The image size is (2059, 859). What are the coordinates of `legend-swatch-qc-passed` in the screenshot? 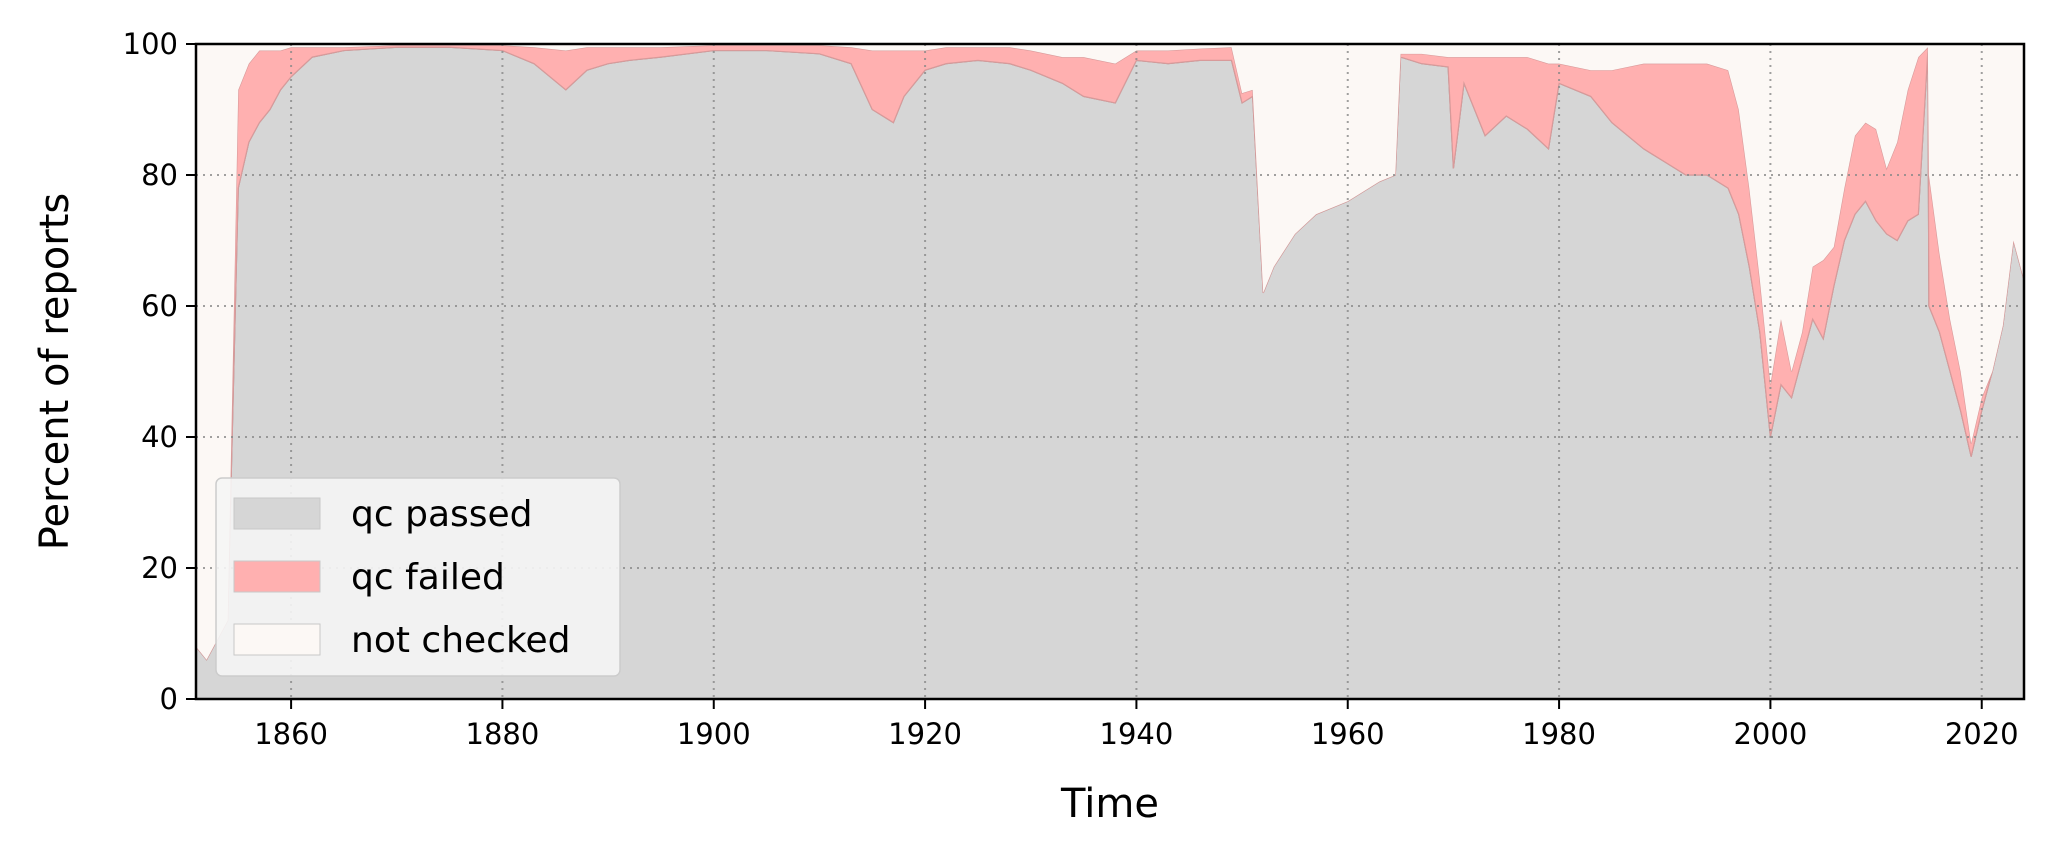 It's located at (277, 513).